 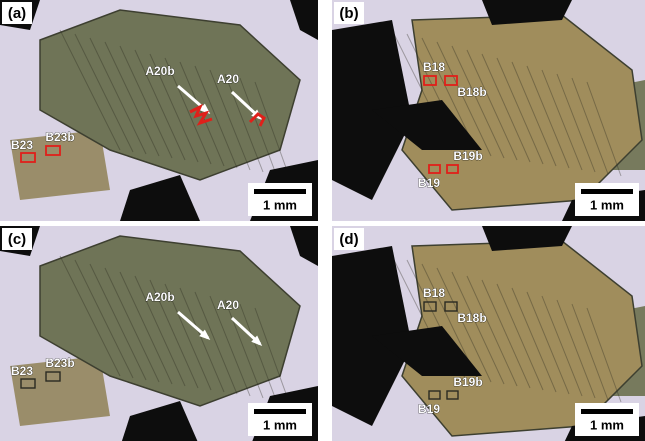 I want to click on arrow-head, so click(x=257, y=341).